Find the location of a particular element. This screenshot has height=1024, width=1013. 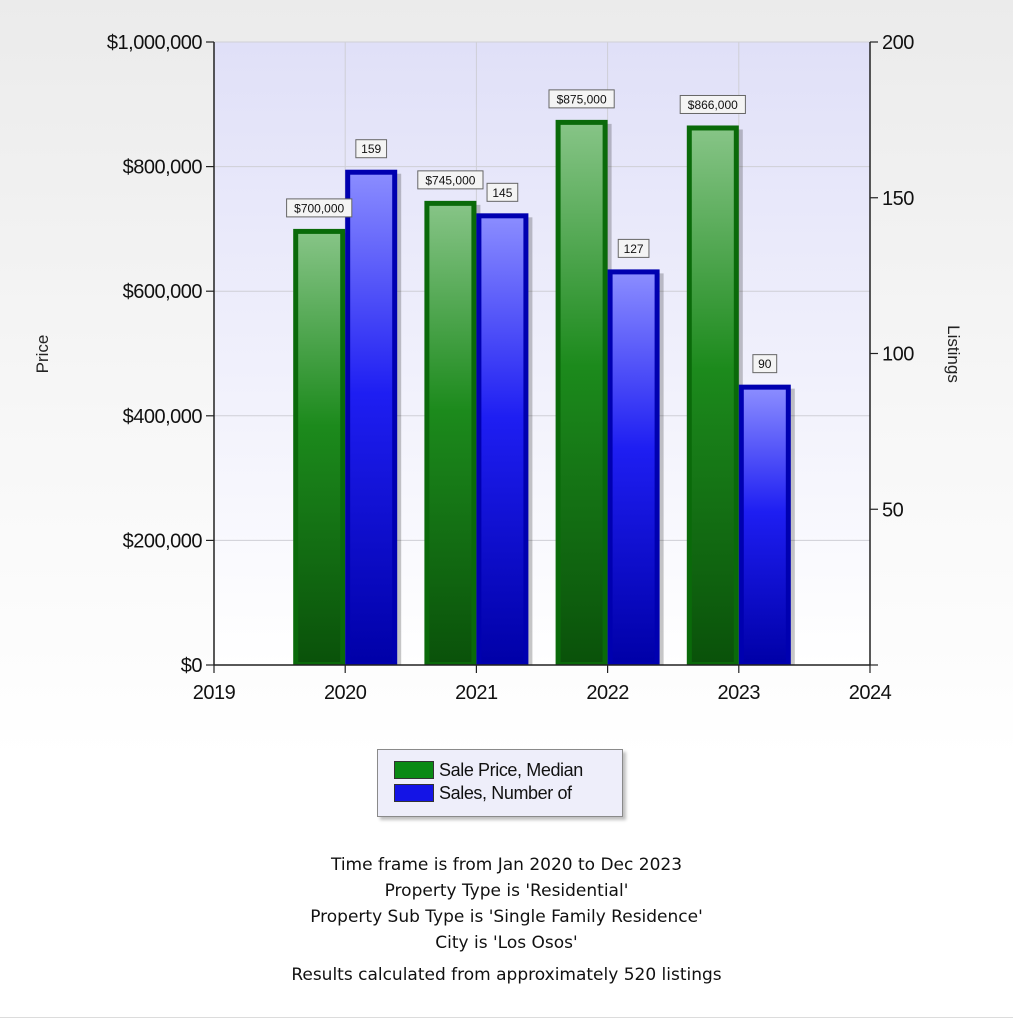

legend-label-sale-price: Sale Price, Median is located at coordinates (511, 769).